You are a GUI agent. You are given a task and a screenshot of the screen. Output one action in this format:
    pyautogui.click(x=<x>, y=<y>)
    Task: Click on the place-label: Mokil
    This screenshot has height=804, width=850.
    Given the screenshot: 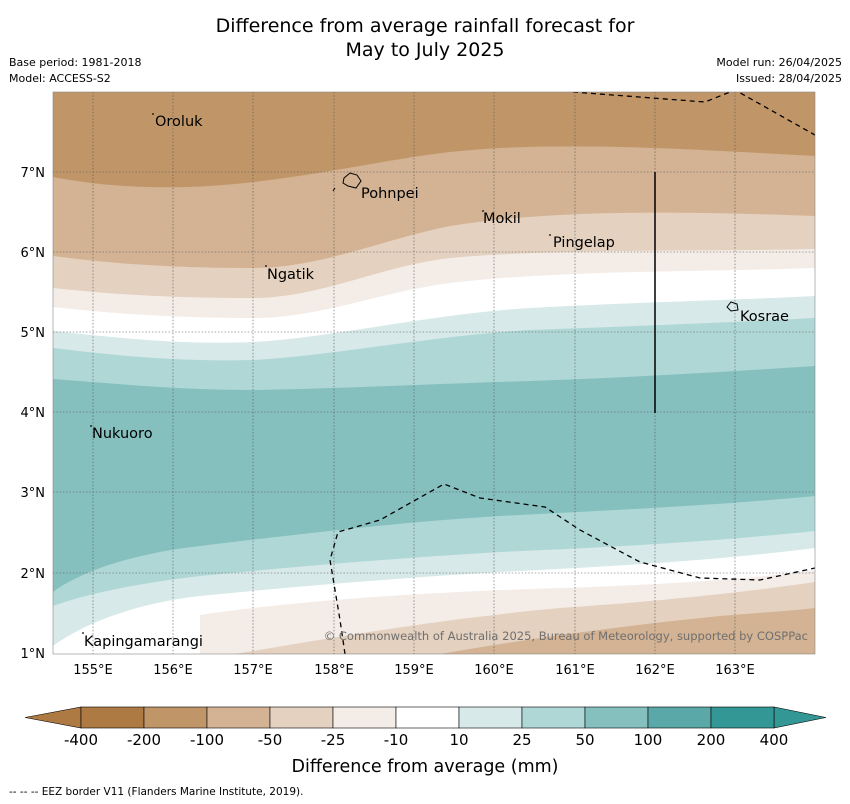 What is the action you would take?
    pyautogui.click(x=502, y=219)
    